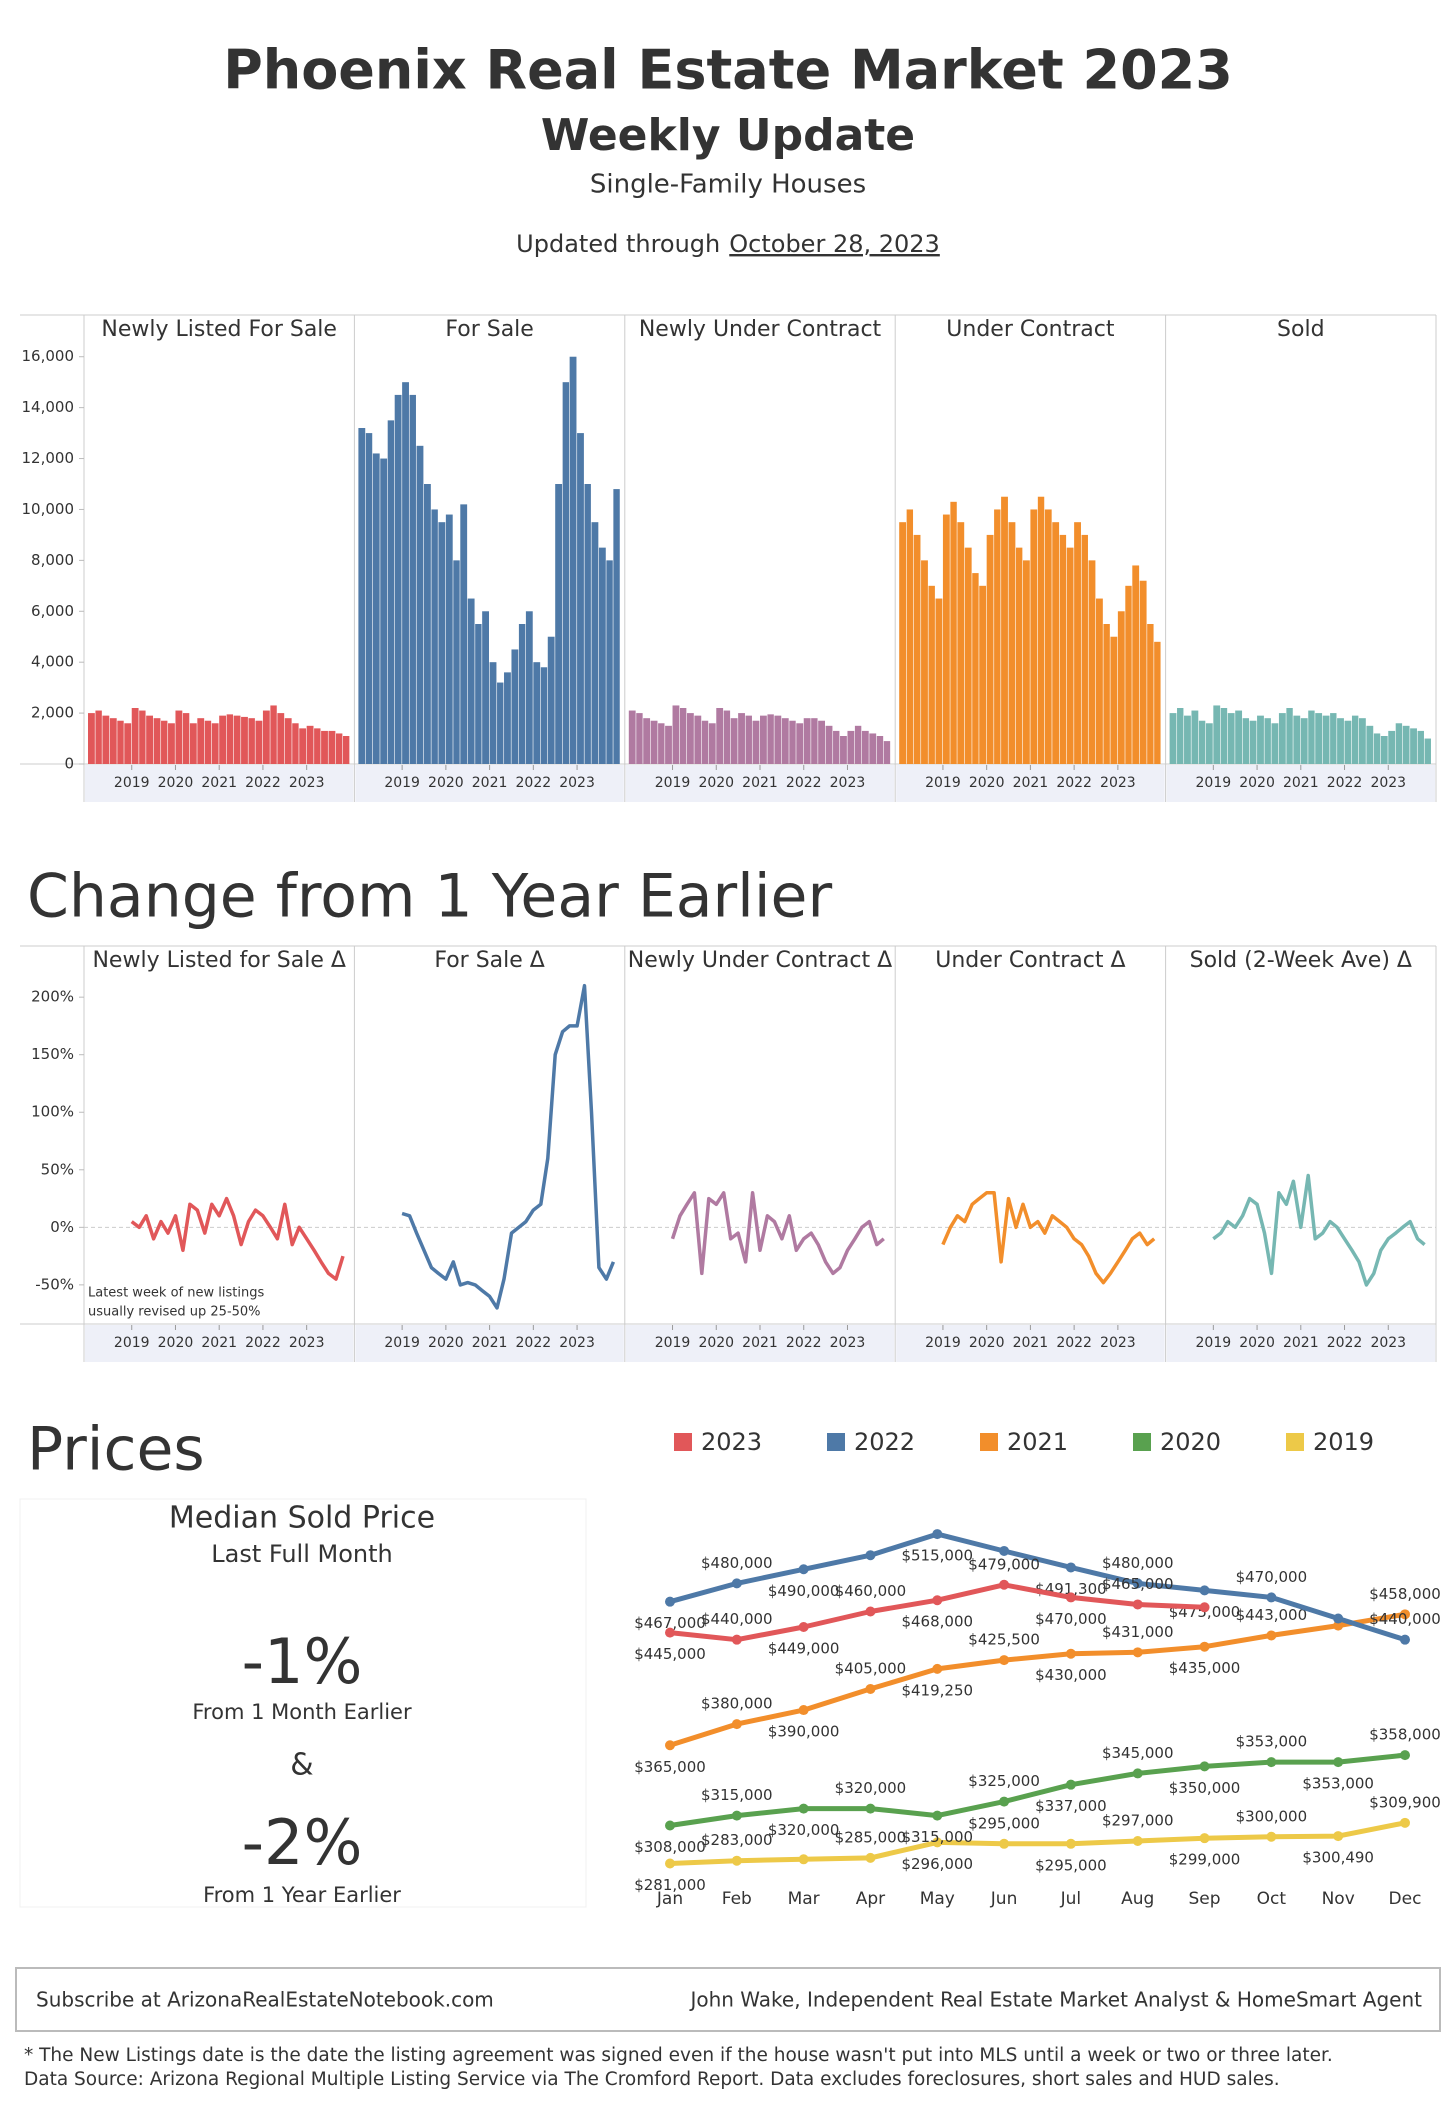  Describe the element at coordinates (69, 764) in the screenshot. I see `y-tick-label: 0` at that location.